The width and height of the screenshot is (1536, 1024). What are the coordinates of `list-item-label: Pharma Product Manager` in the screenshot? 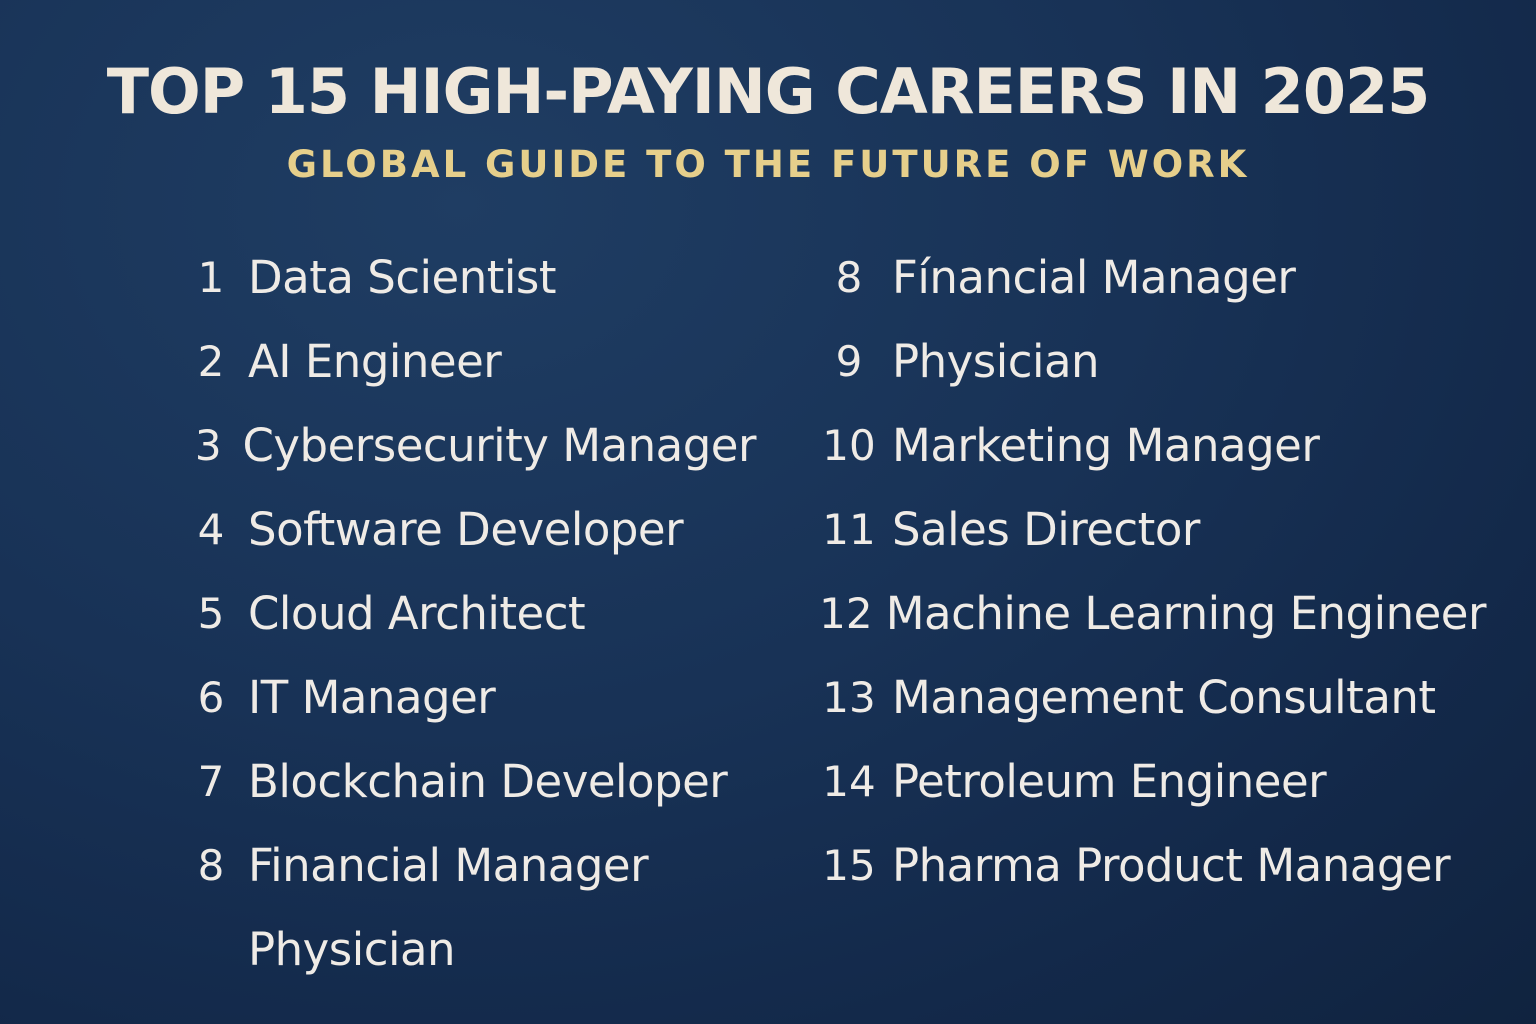 It's located at (1171, 865).